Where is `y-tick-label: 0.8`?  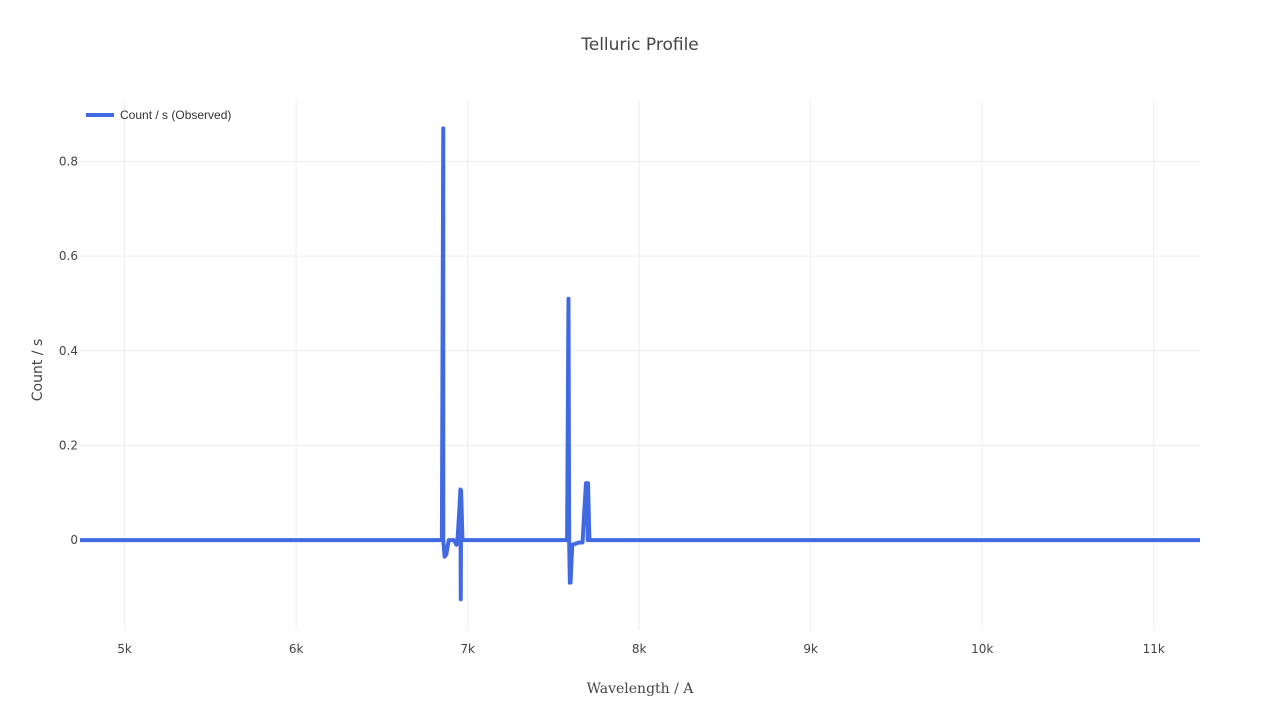
y-tick-label: 0.8 is located at coordinates (68, 162).